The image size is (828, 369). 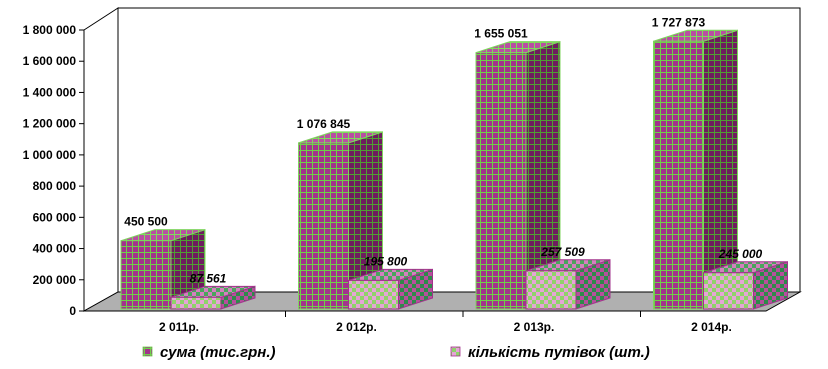 I want to click on y-tick-label: 1 200 000, so click(x=50, y=124).